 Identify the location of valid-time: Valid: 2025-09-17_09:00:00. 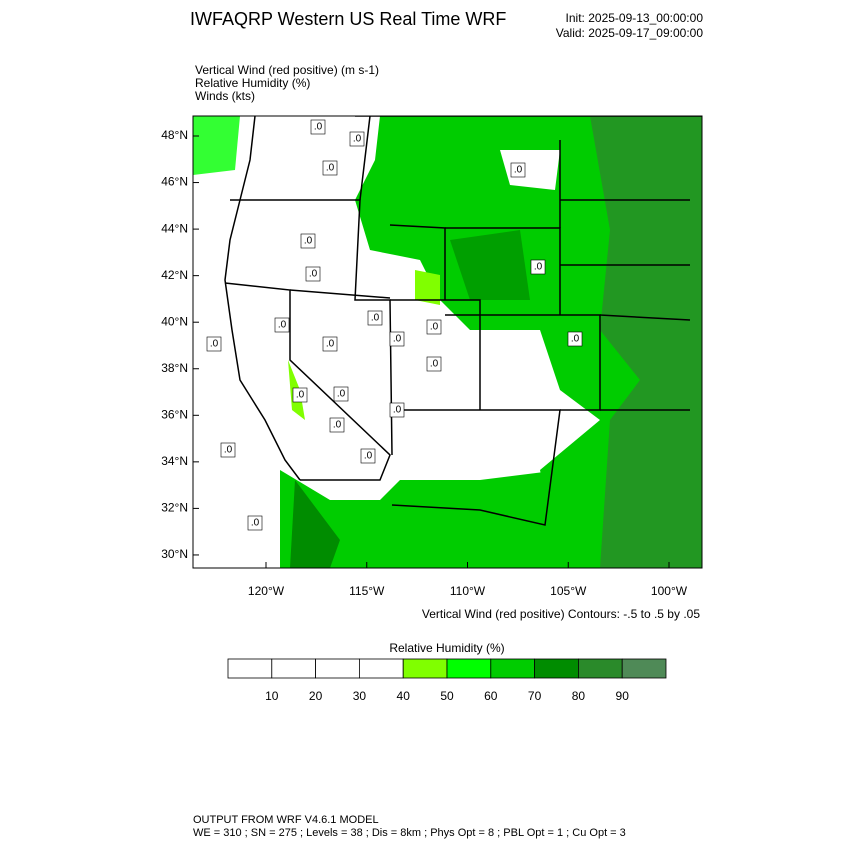
(630, 33).